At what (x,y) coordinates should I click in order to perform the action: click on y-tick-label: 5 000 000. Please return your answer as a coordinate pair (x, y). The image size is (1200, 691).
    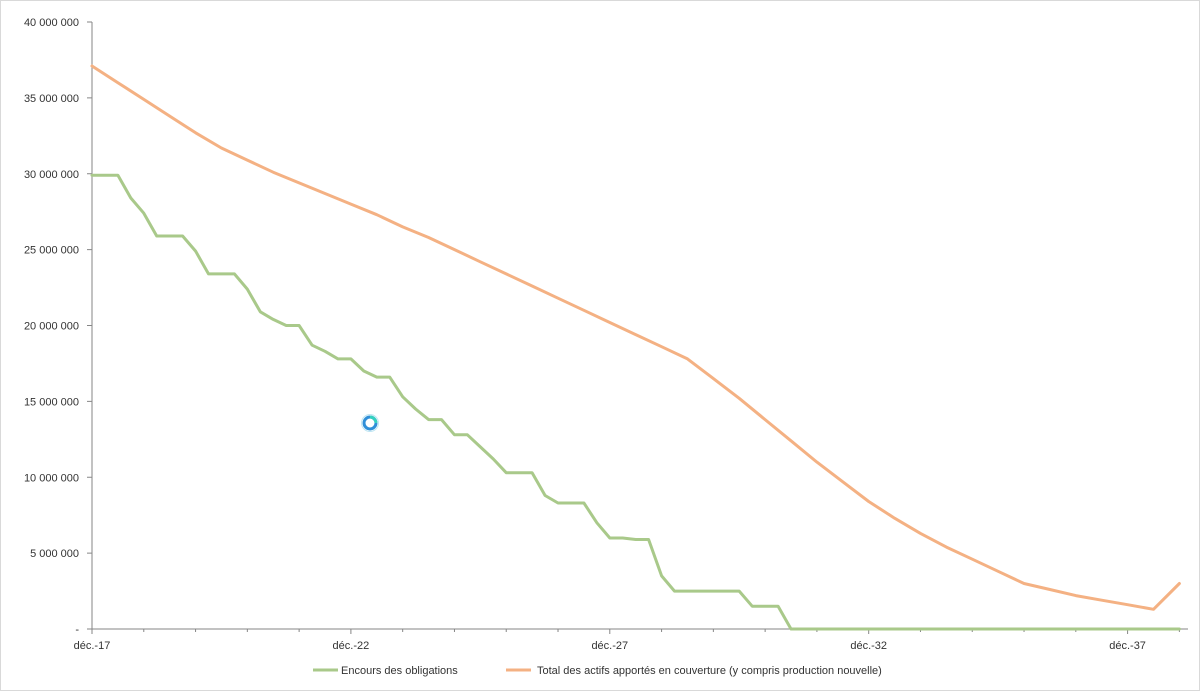
    Looking at the image, I should click on (54, 554).